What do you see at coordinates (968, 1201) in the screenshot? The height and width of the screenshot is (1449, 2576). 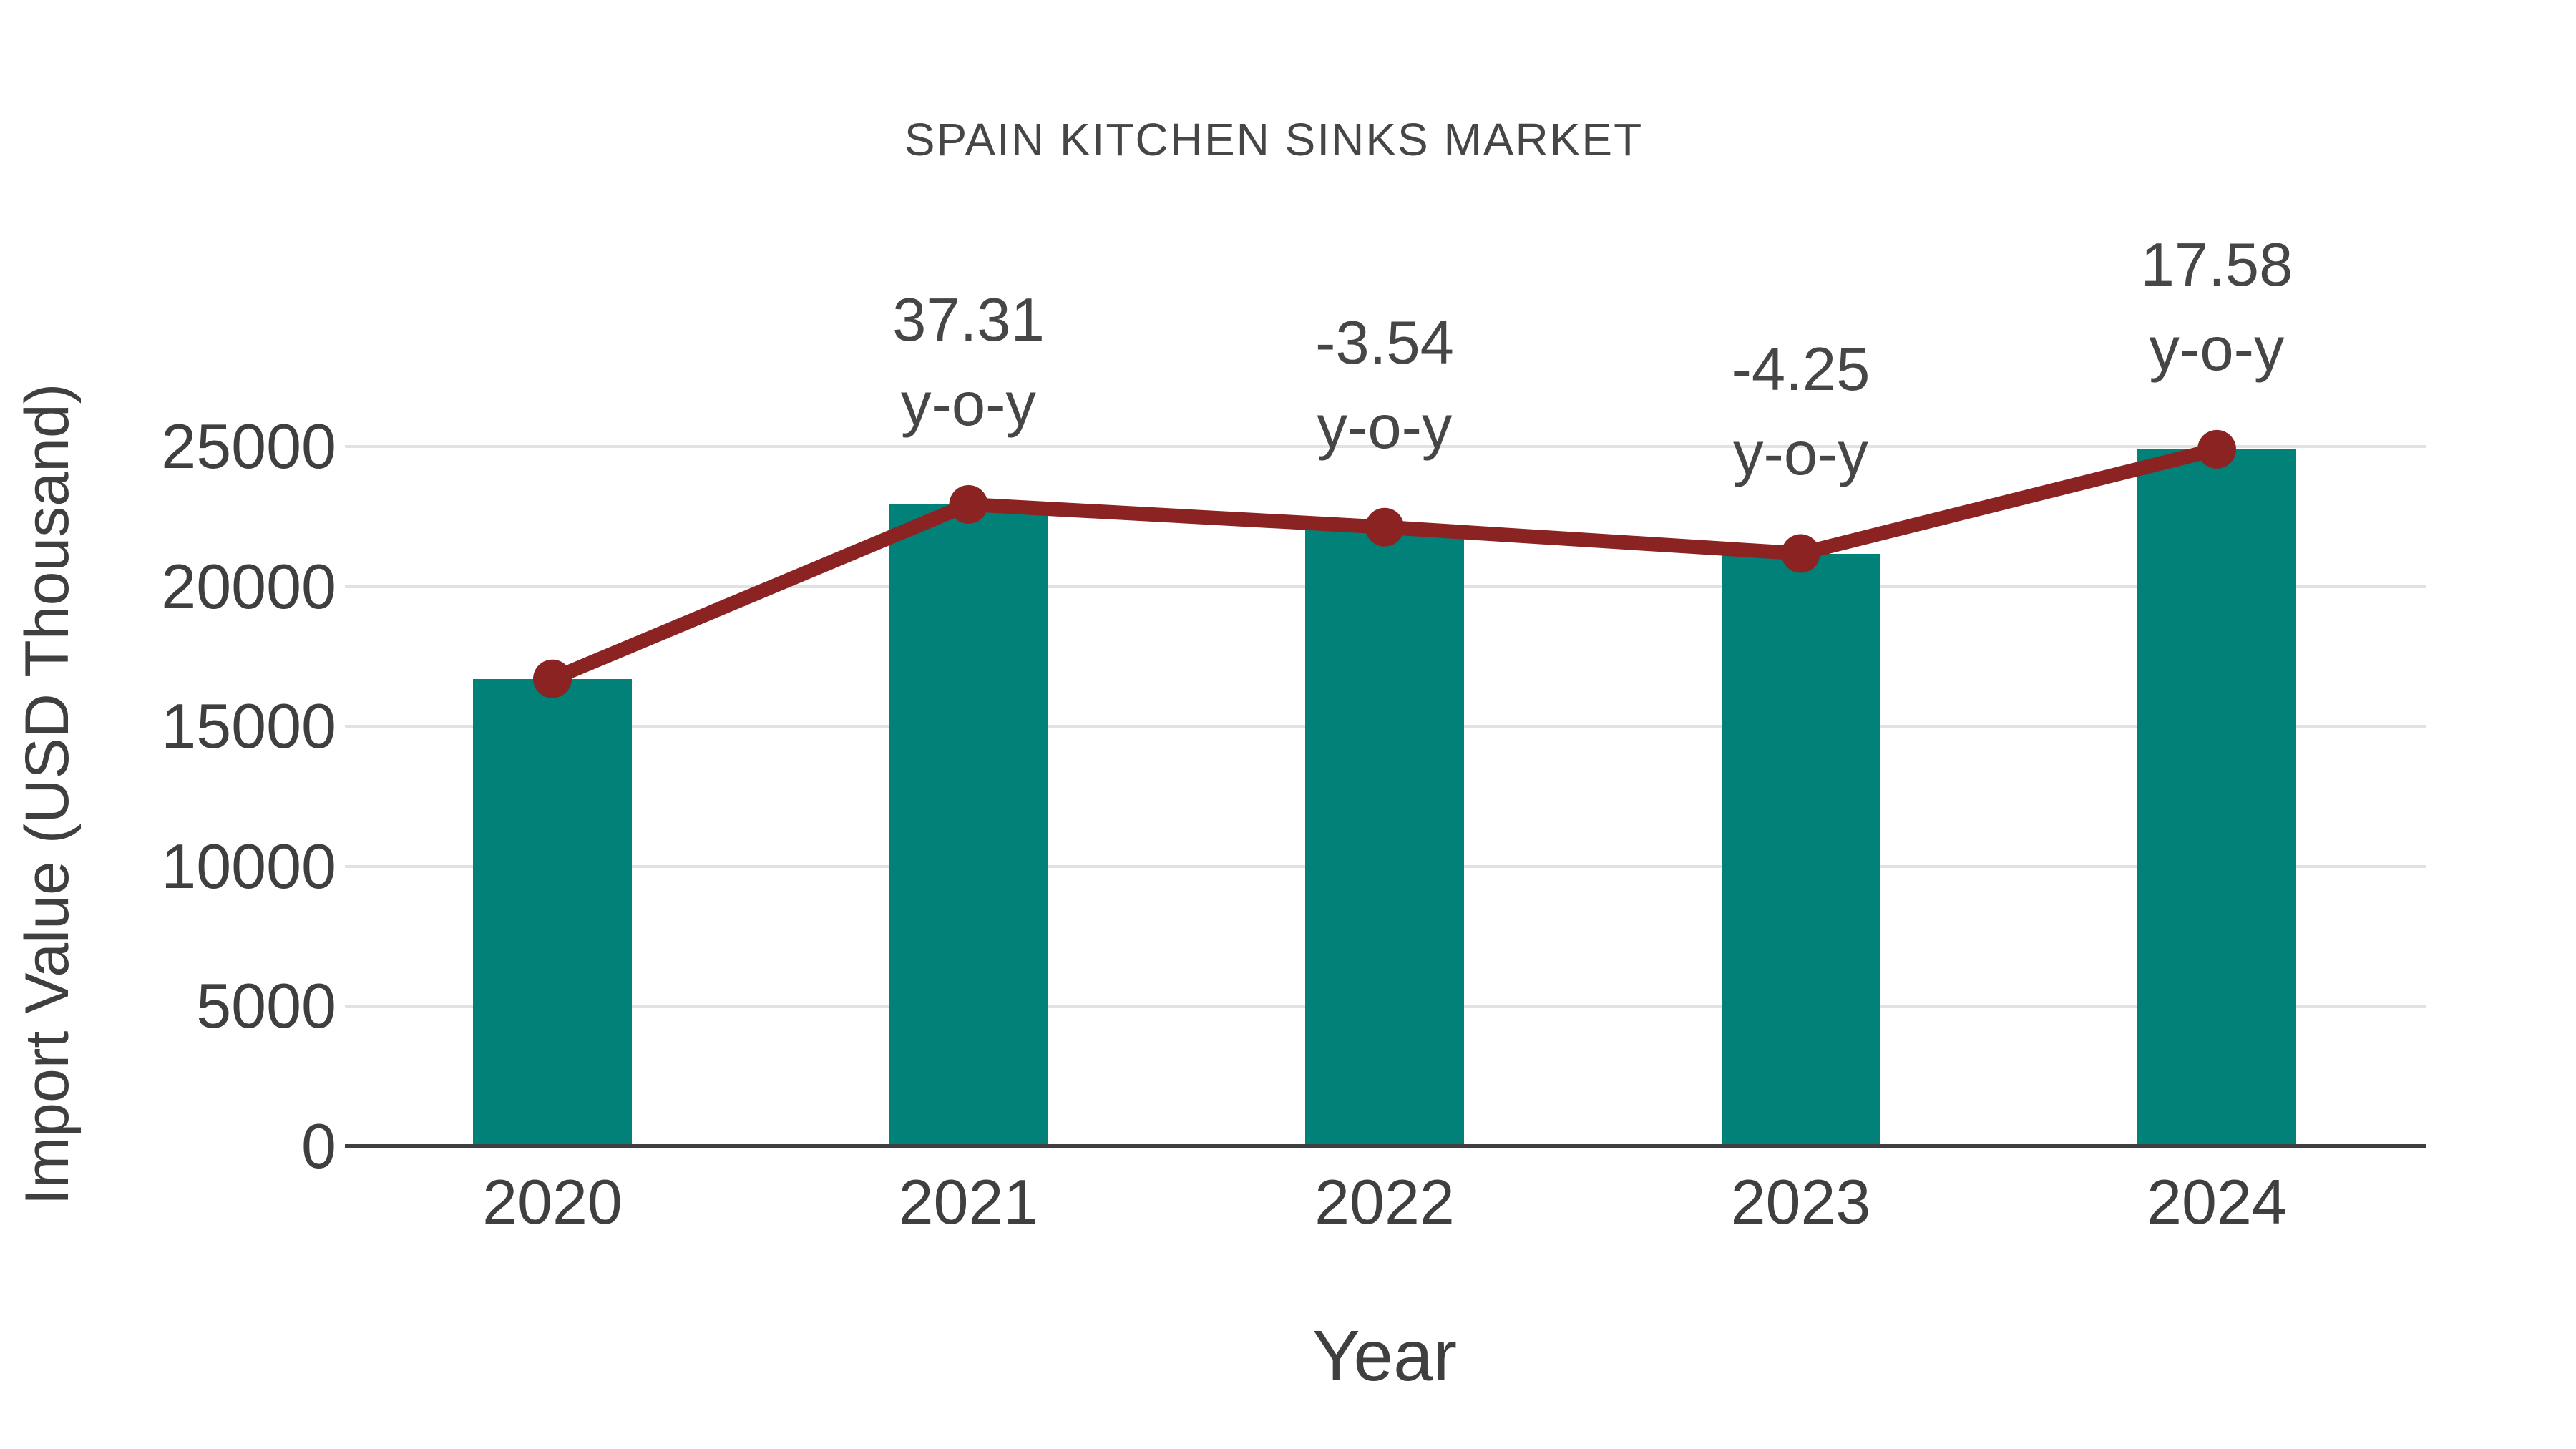 I see `x-tick-label-2021: 2021` at bounding box center [968, 1201].